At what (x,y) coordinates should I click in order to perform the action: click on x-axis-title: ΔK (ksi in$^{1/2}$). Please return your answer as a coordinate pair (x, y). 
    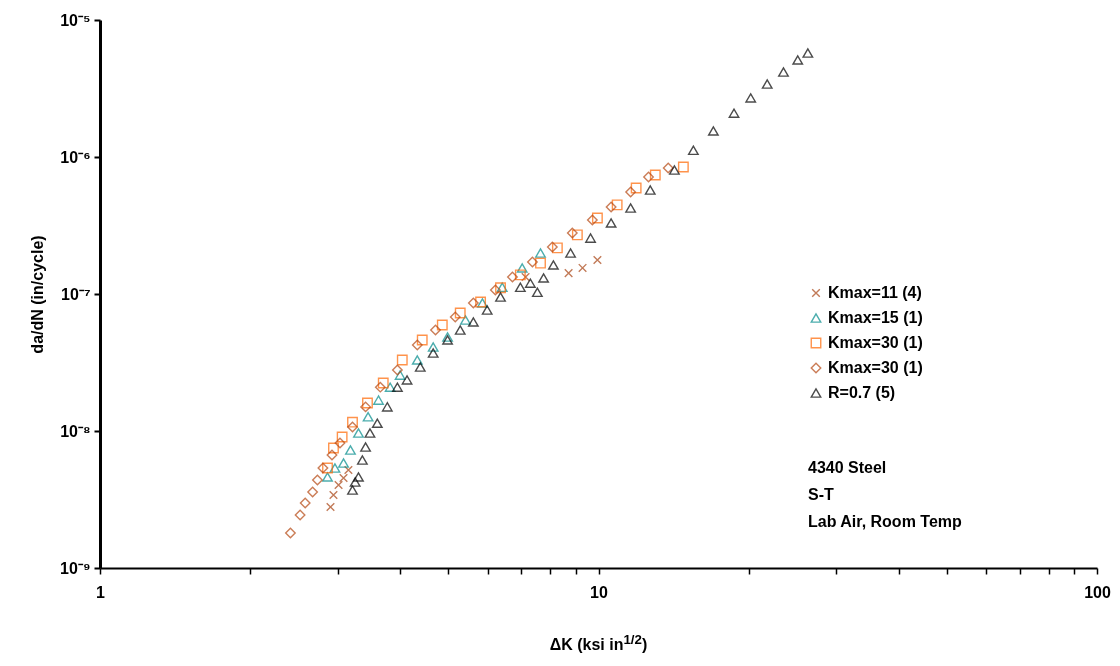
    Looking at the image, I should click on (598, 643).